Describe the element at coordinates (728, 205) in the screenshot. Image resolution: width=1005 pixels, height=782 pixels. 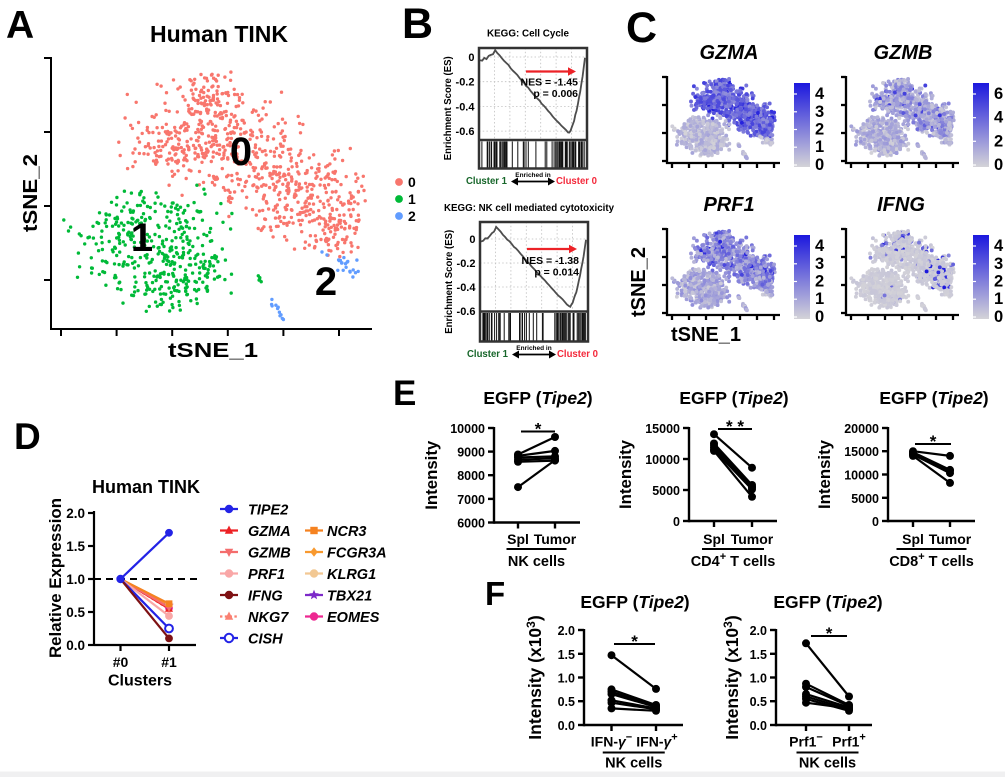
I see `svg-text: PRF1` at that location.